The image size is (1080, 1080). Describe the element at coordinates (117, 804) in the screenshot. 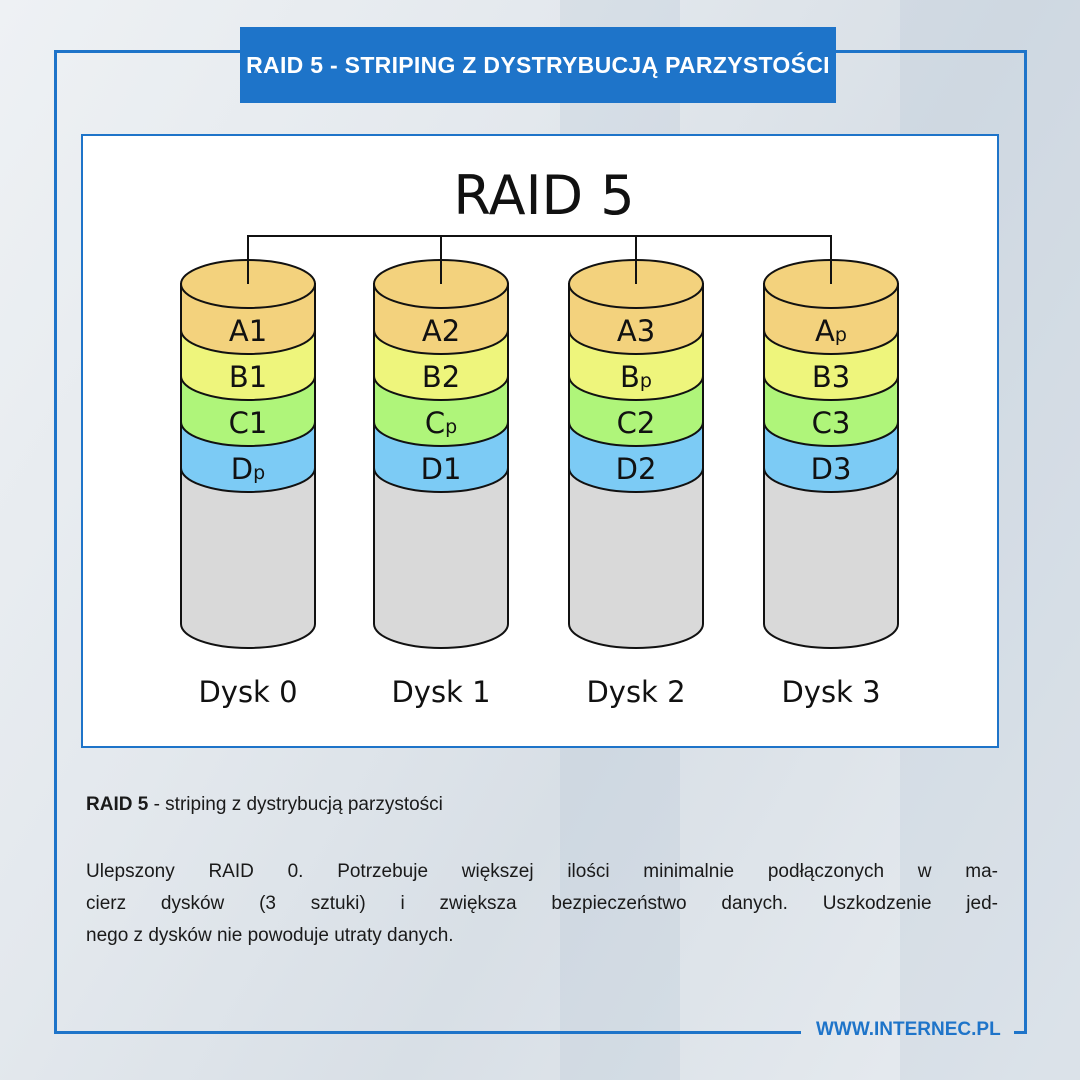

I see `heading-bold: RAID 5` at that location.